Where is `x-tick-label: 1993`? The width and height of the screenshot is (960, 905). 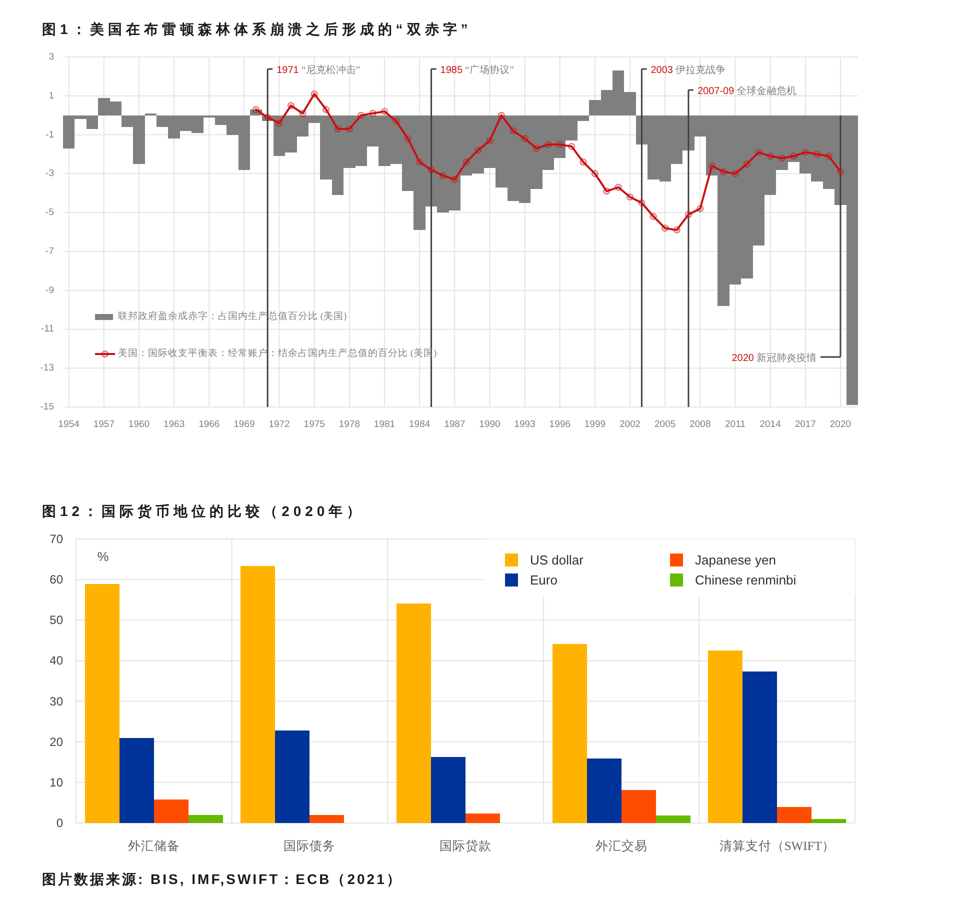 x-tick-label: 1993 is located at coordinates (525, 424).